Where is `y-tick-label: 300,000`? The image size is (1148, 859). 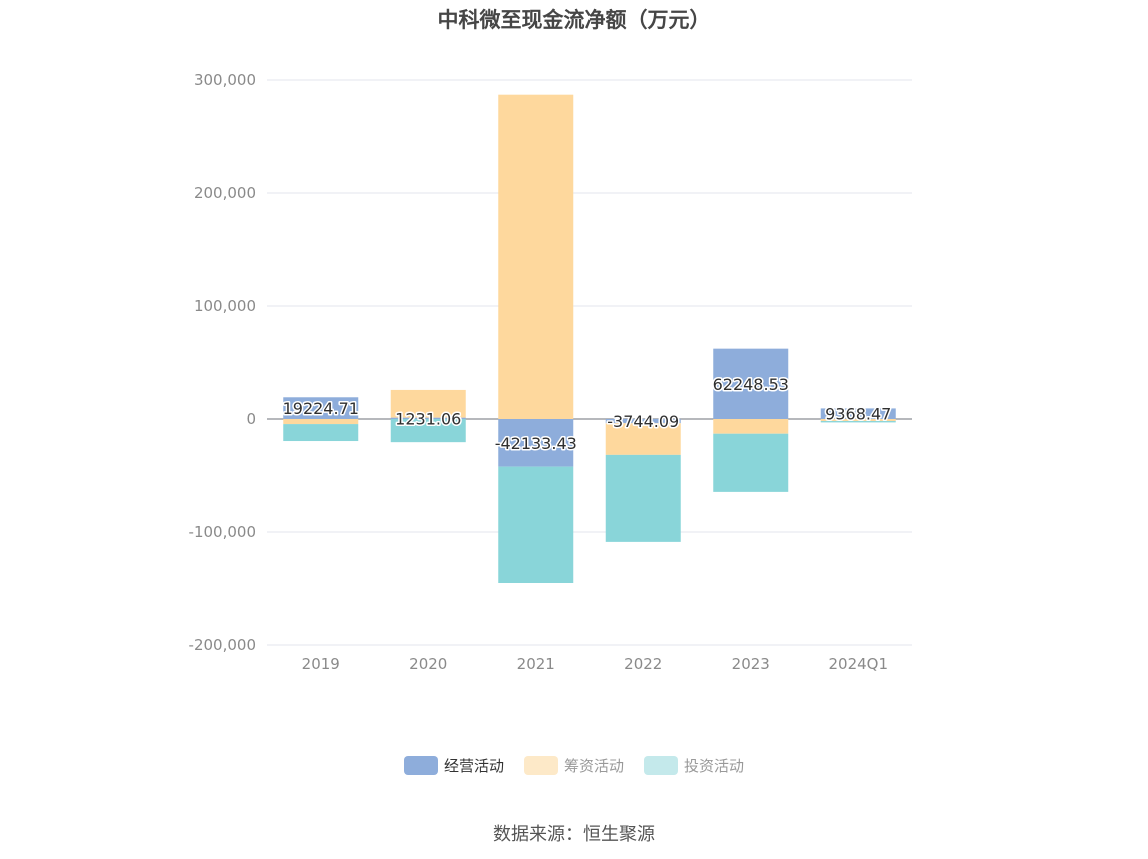 y-tick-label: 300,000 is located at coordinates (225, 80).